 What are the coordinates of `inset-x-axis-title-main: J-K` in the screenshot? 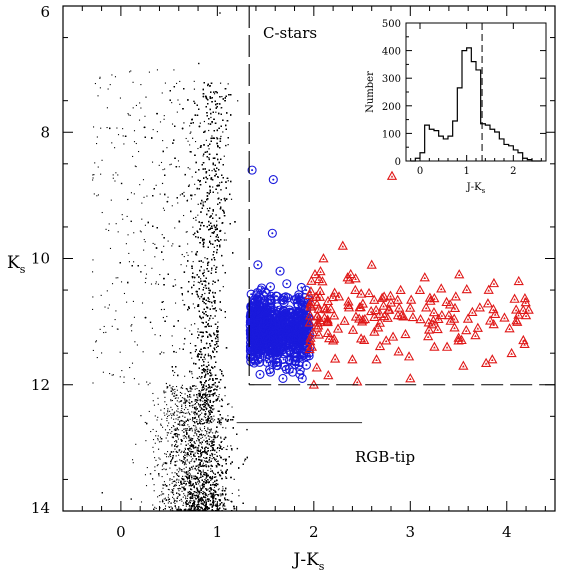 It's located at (474, 187).